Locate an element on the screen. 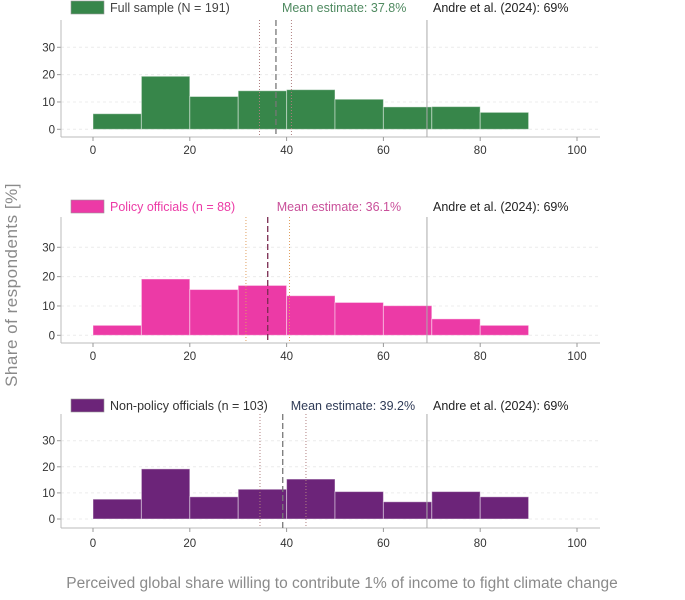 This screenshot has width=685, height=600. legend-label: Policy officials (n = 88) is located at coordinates (172, 207).